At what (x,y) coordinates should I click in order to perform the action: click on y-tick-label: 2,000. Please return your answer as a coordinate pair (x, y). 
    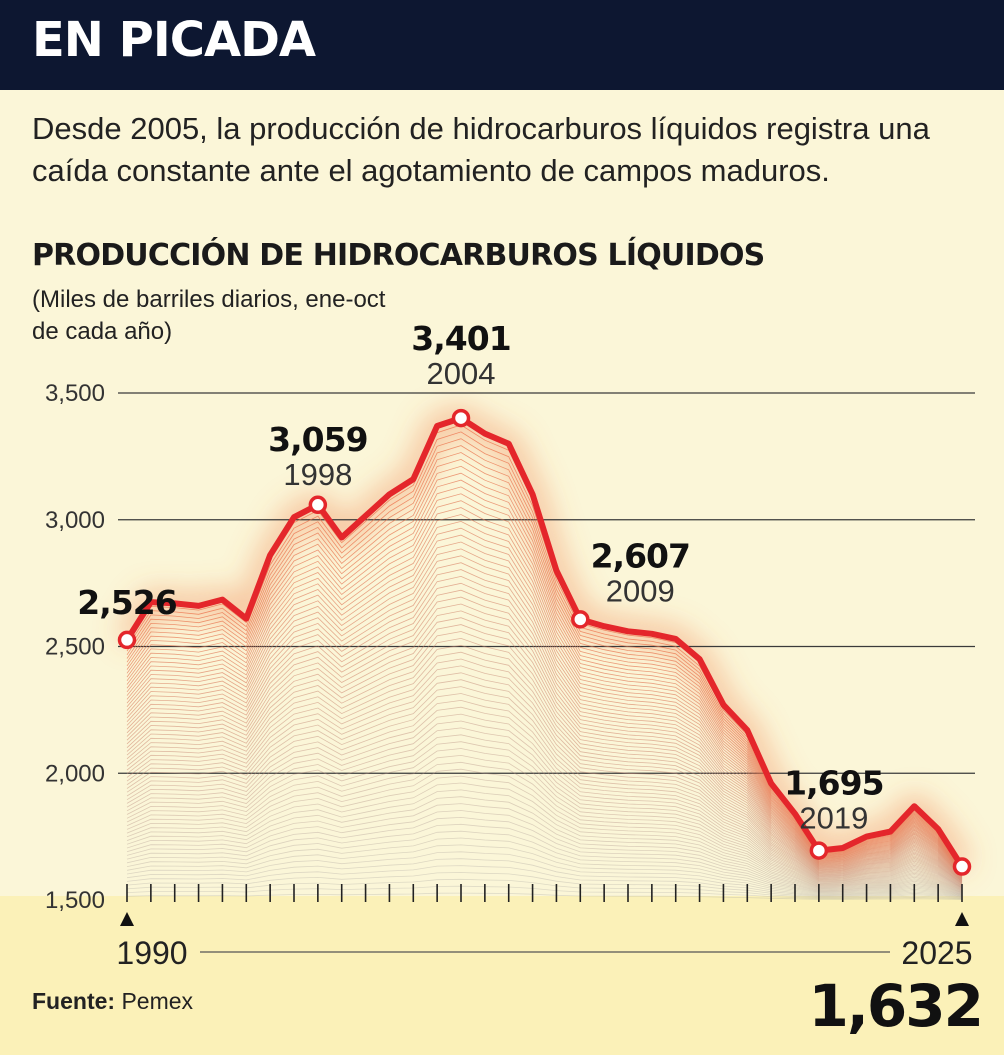
    Looking at the image, I should click on (75, 773).